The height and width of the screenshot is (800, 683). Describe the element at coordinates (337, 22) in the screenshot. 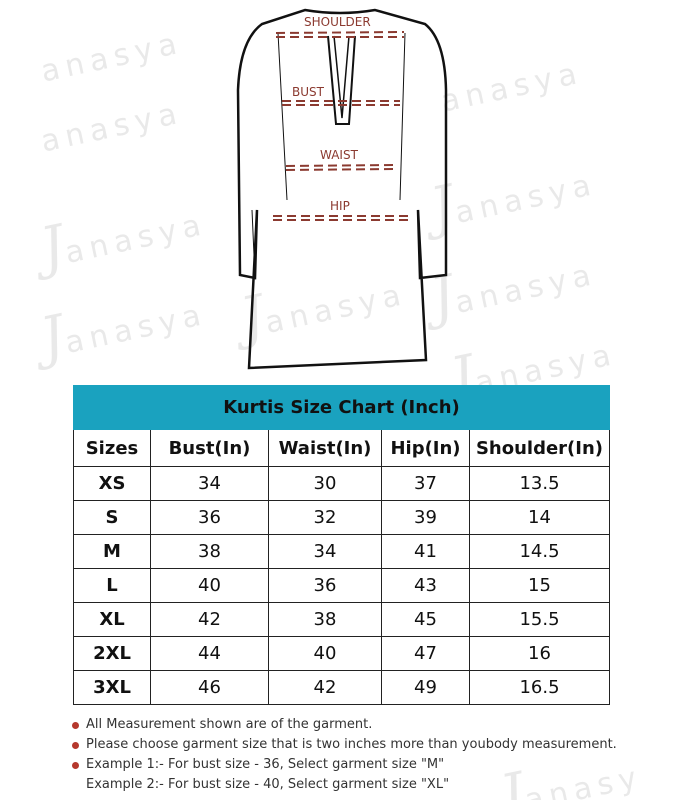

I see `shoulder-label: SHOULDER` at that location.